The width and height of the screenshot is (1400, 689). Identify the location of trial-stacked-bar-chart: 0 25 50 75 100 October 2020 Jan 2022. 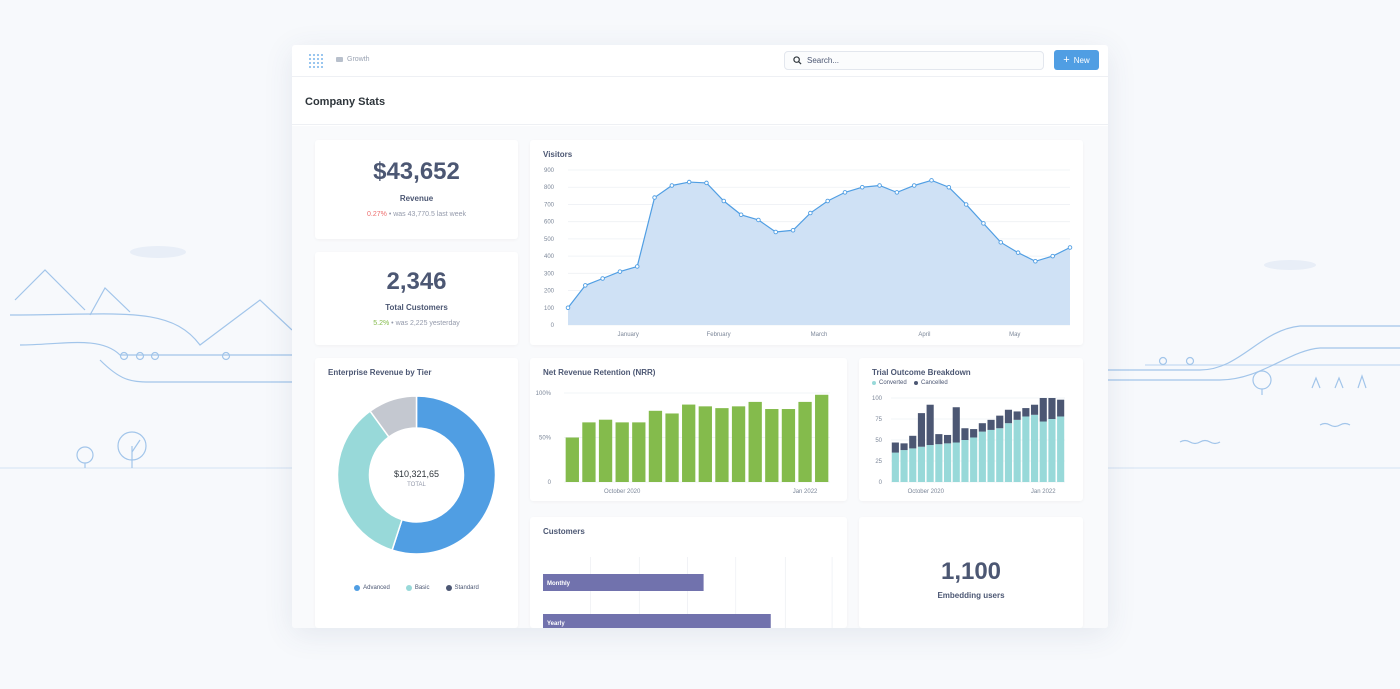
(968, 445).